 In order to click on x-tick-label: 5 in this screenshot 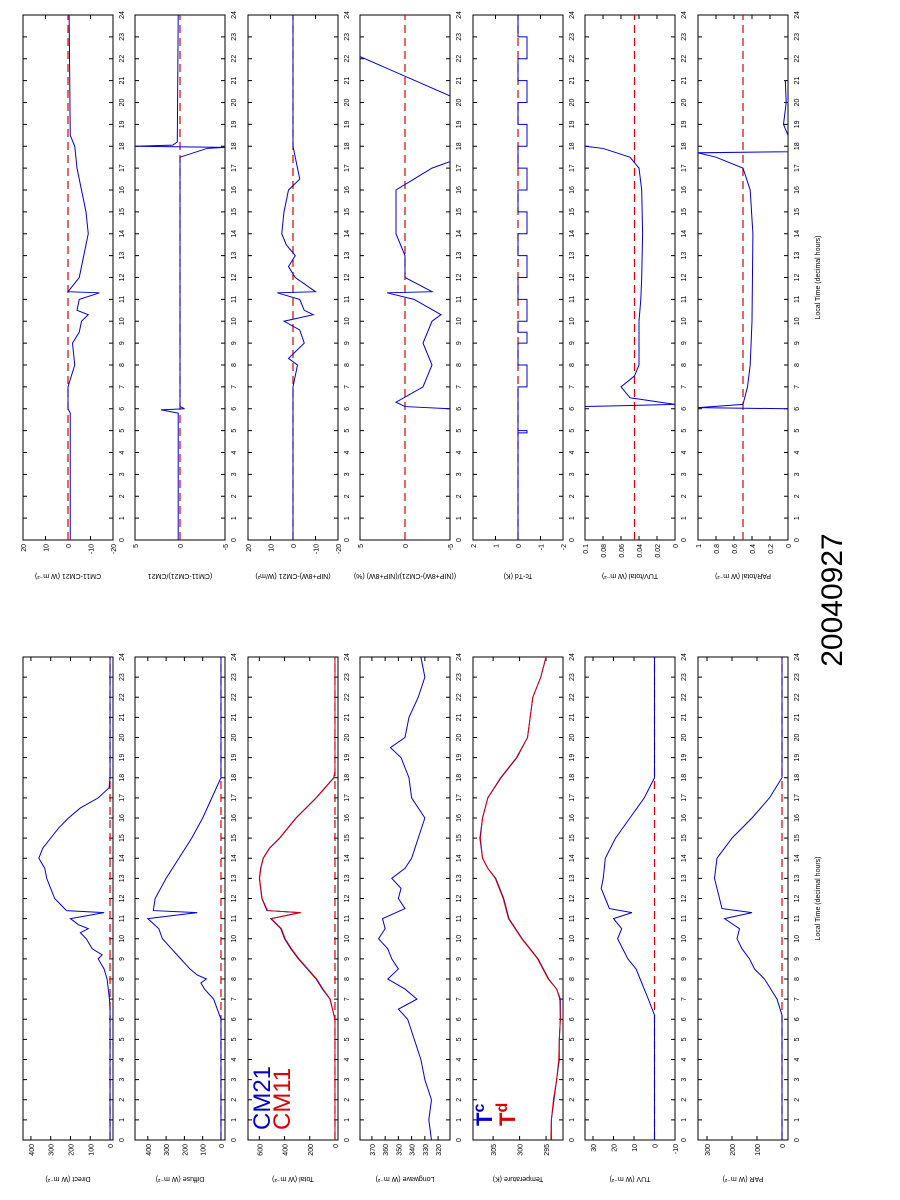, I will do `click(572, 431)`.